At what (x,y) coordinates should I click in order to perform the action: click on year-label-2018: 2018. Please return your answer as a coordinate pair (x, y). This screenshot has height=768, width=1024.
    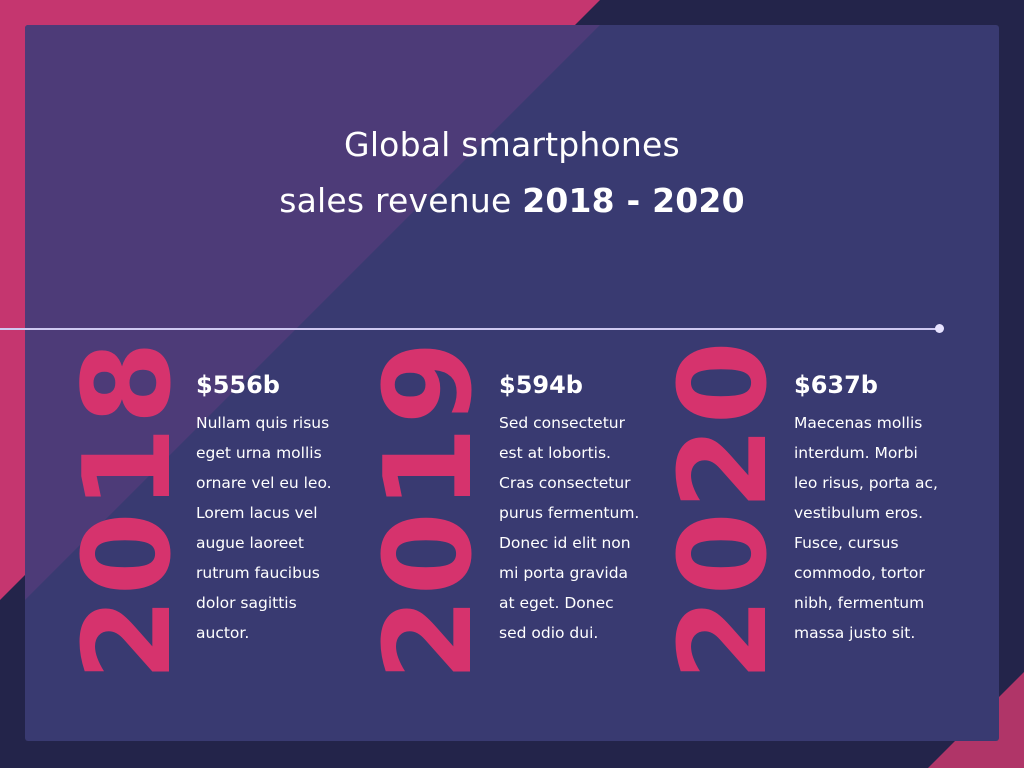
    Looking at the image, I should click on (128, 510).